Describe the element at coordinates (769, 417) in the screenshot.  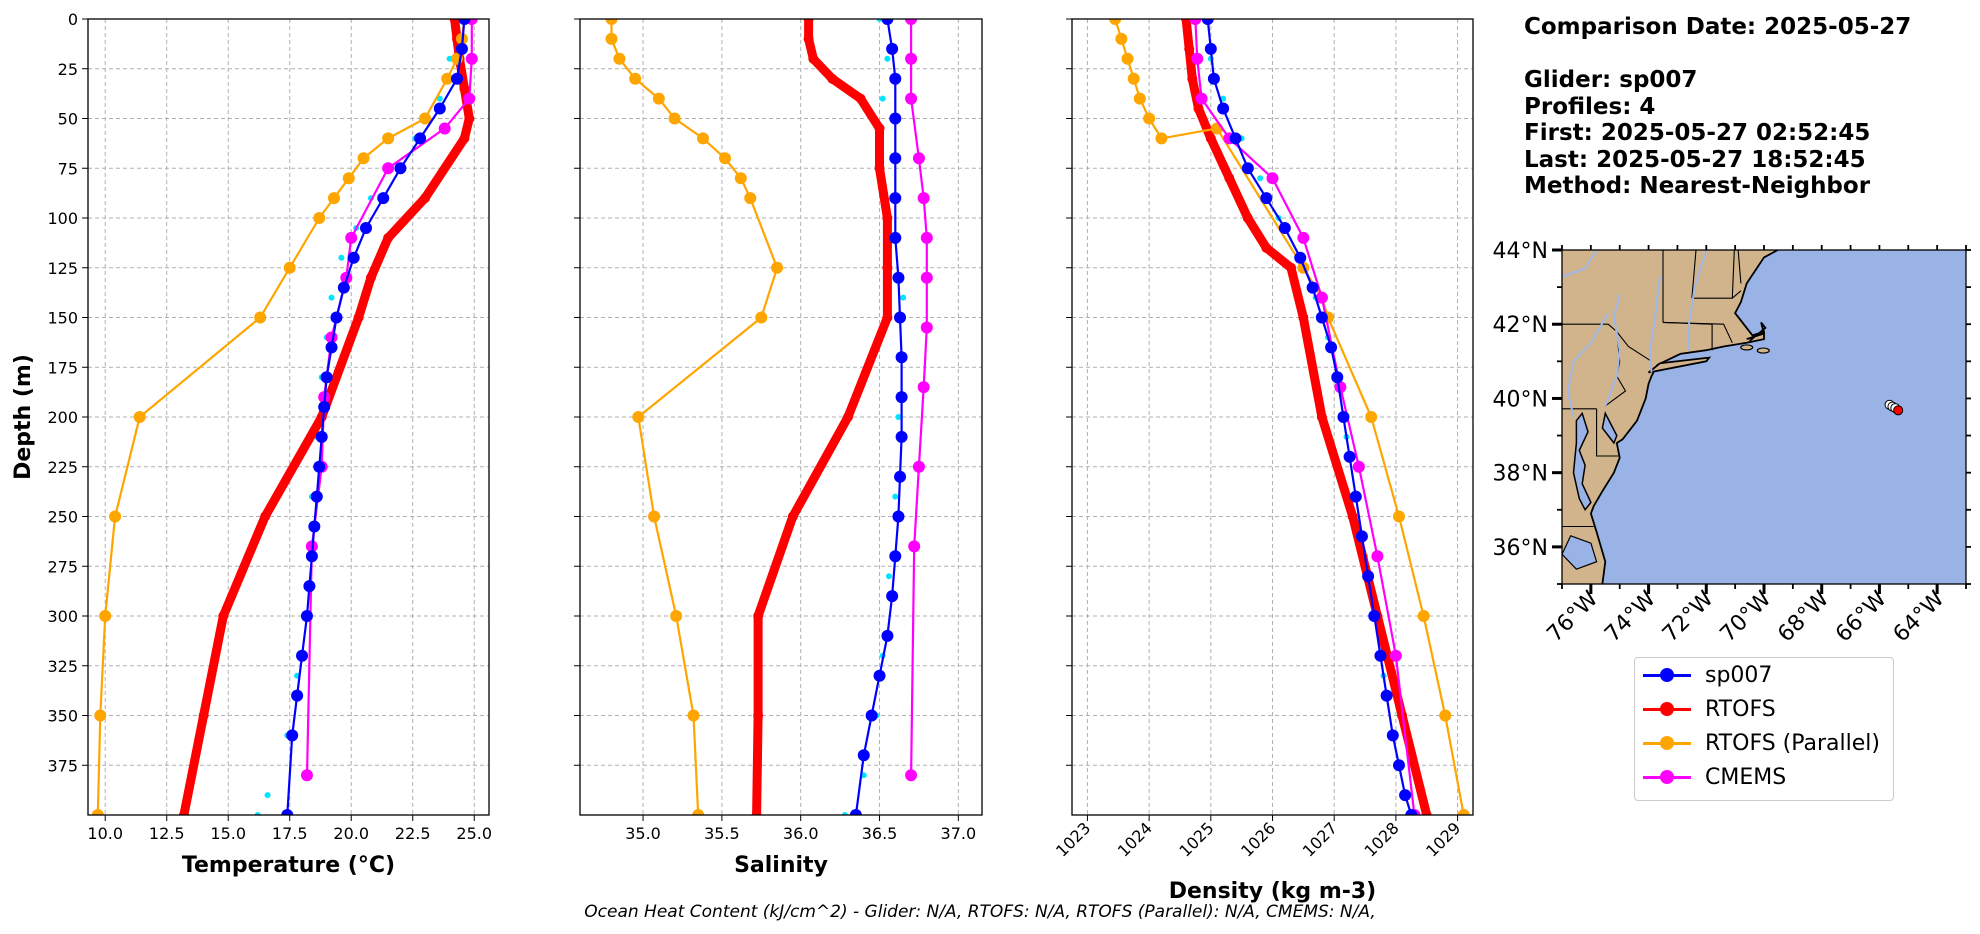
I see `series-group` at that location.